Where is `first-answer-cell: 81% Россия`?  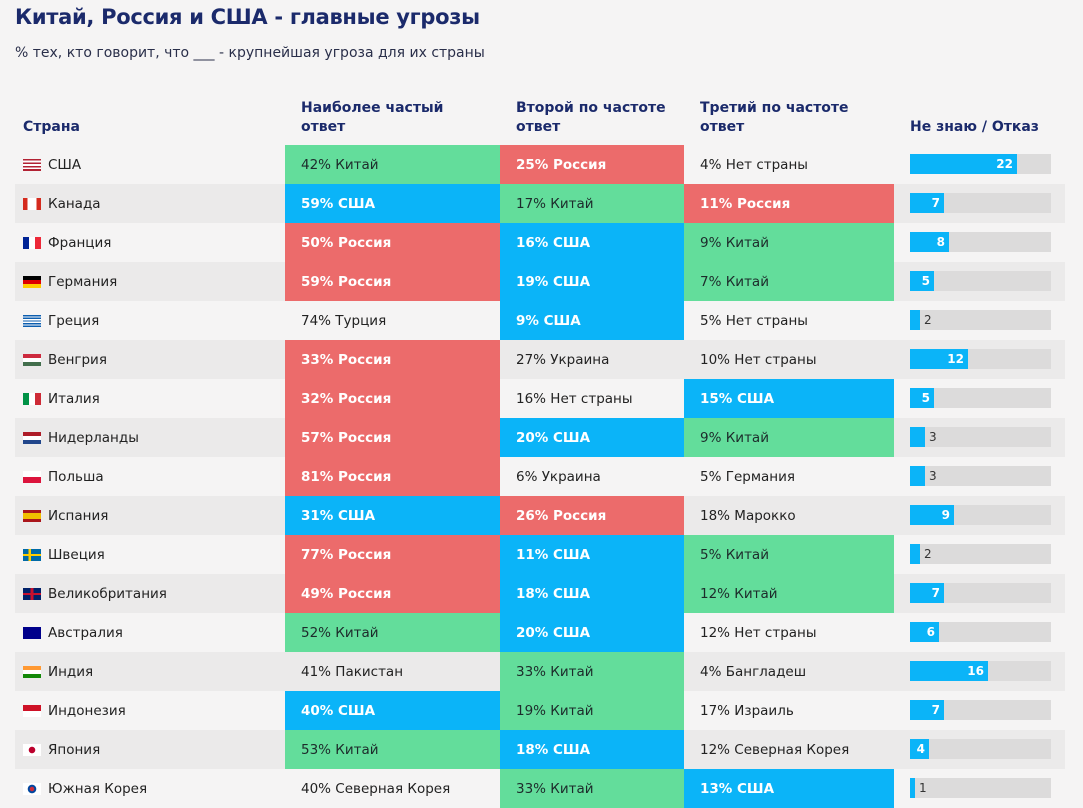 first-answer-cell: 81% Россия is located at coordinates (392, 476).